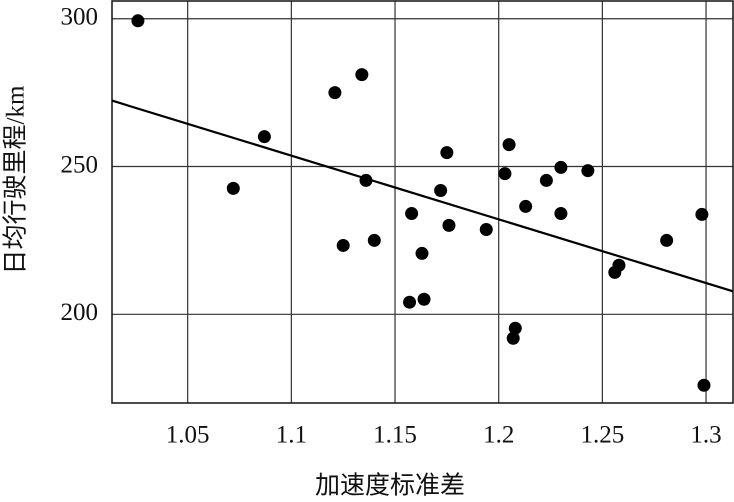 Image resolution: width=734 pixels, height=502 pixels. I want to click on x-tick-label: 1.1, so click(291, 435).